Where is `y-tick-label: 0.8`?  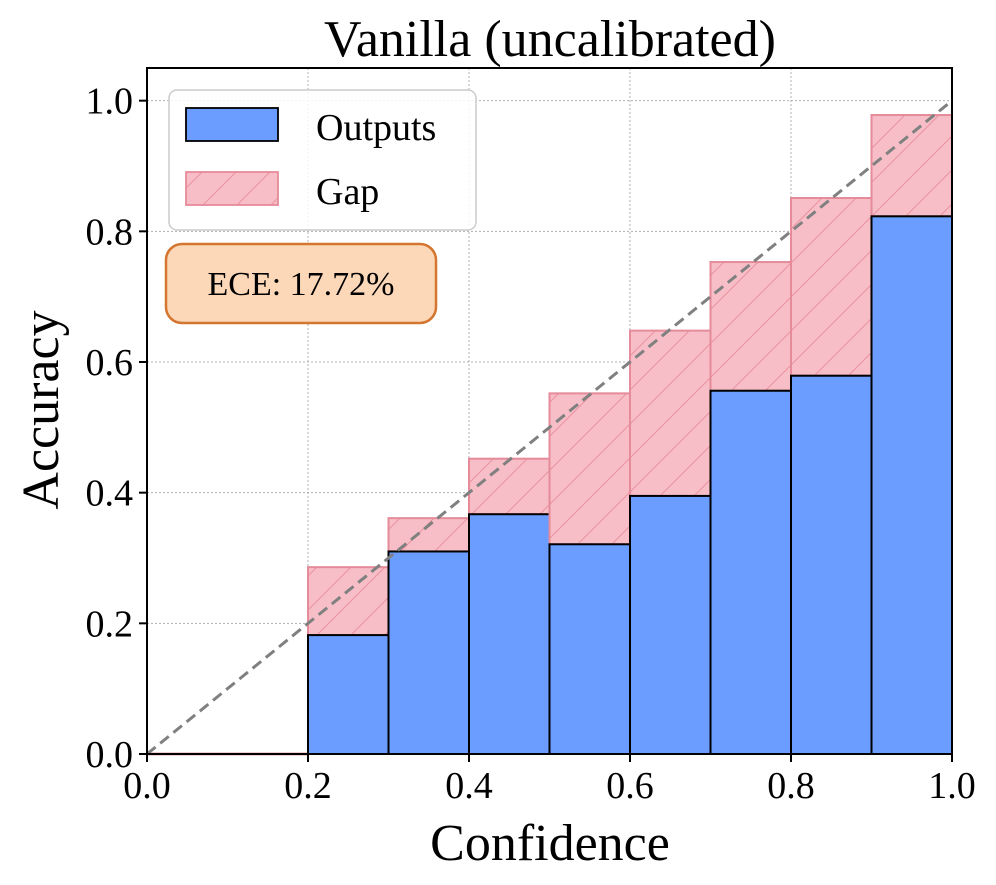 y-tick-label: 0.8 is located at coordinates (110, 232).